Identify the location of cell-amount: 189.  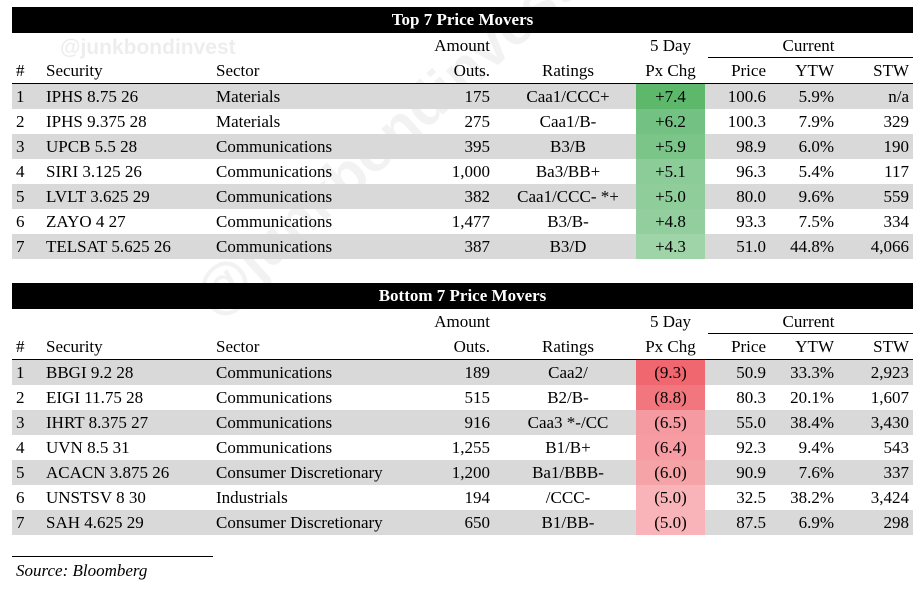
(477, 372).